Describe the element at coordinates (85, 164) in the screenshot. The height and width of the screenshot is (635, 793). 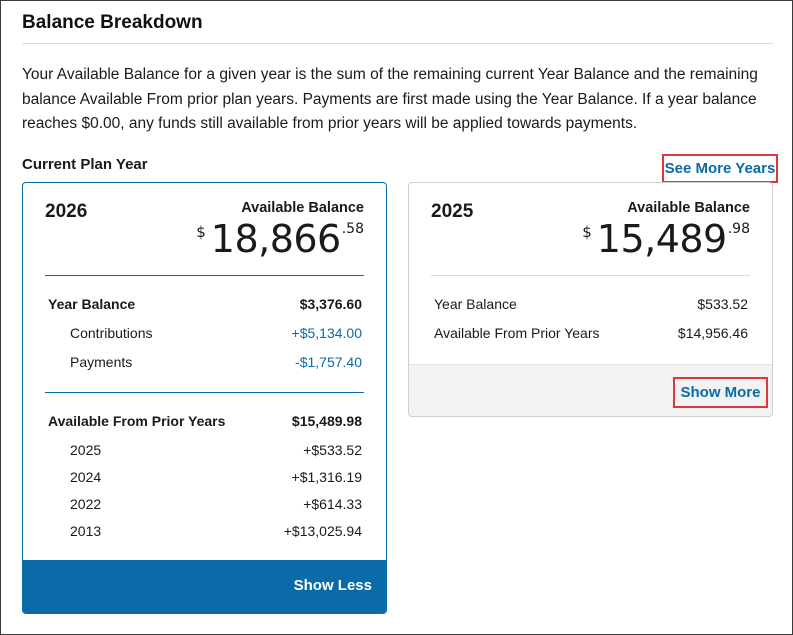
I see `current-plan-year-label: Current Plan Year` at that location.